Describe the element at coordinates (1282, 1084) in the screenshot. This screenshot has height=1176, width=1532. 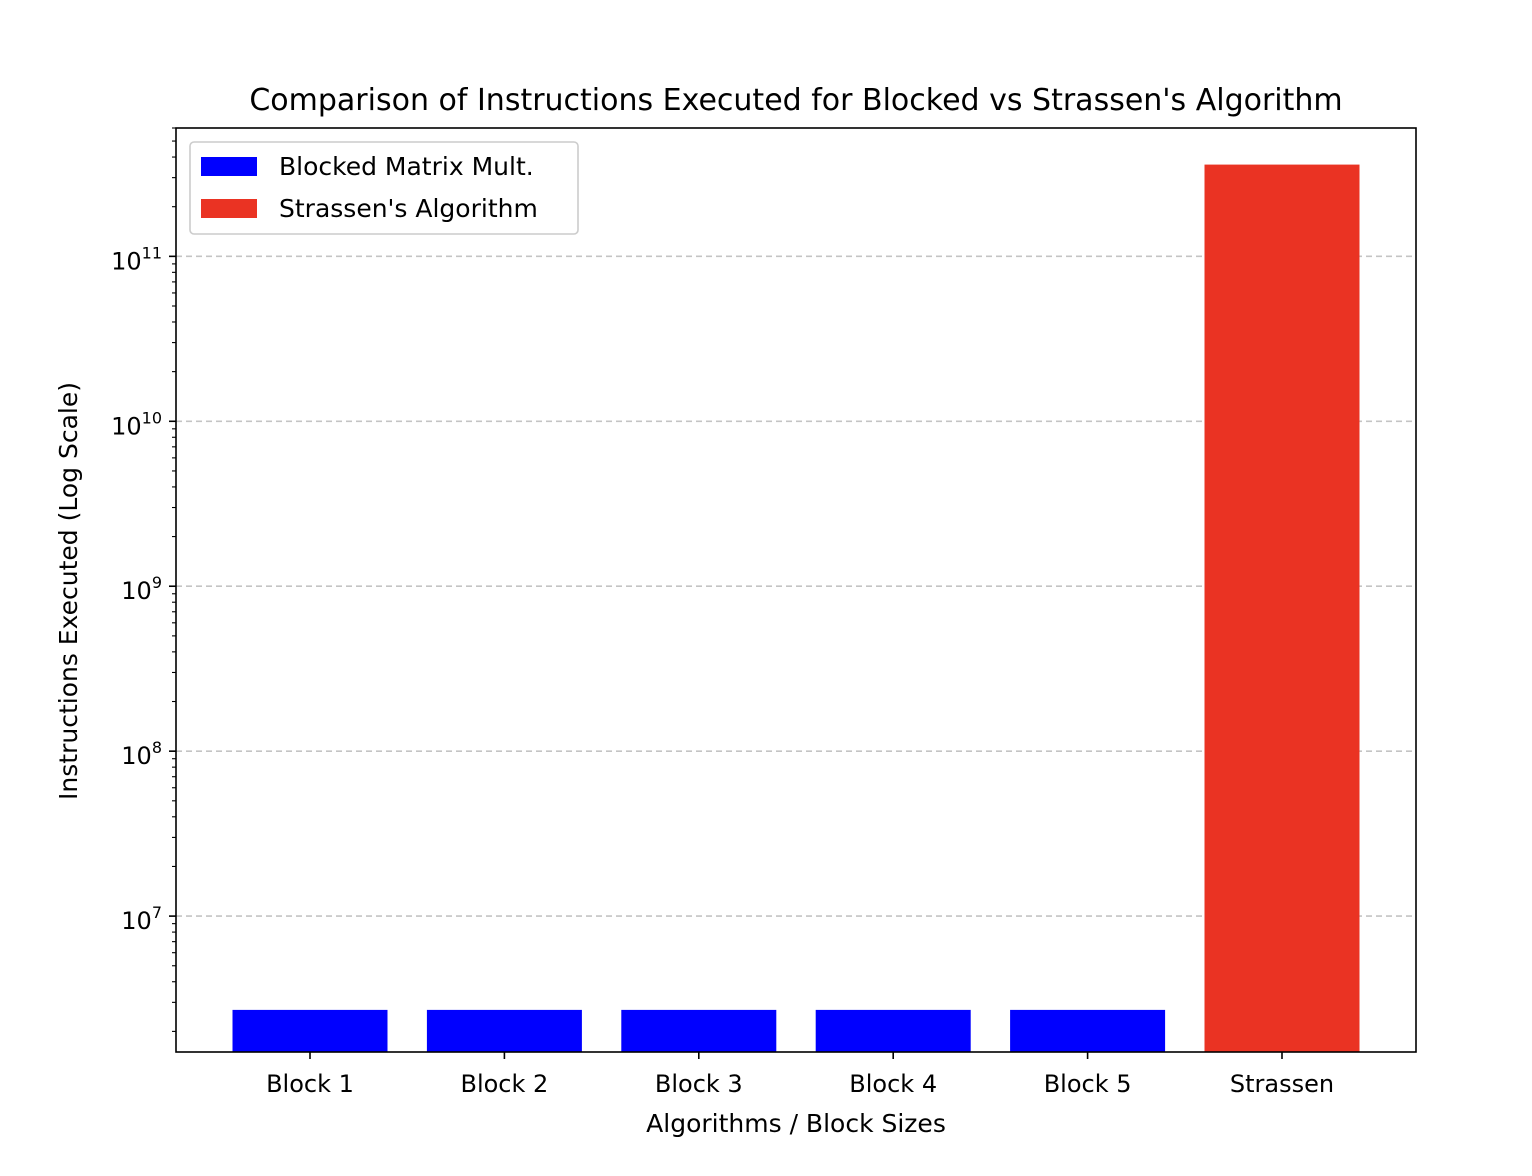
I see `x-tick-label: Strassen` at that location.